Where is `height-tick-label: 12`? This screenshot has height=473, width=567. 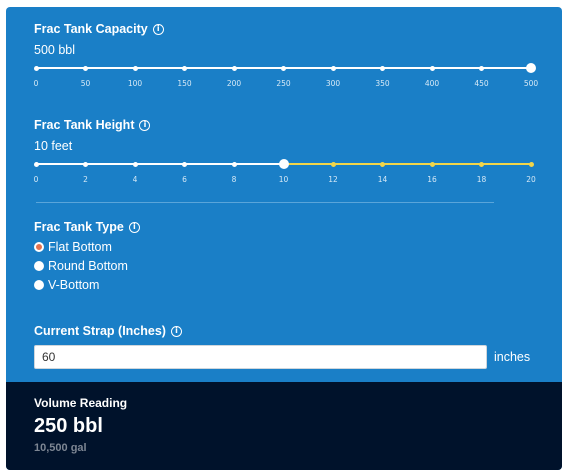
height-tick-label: 12 is located at coordinates (333, 179).